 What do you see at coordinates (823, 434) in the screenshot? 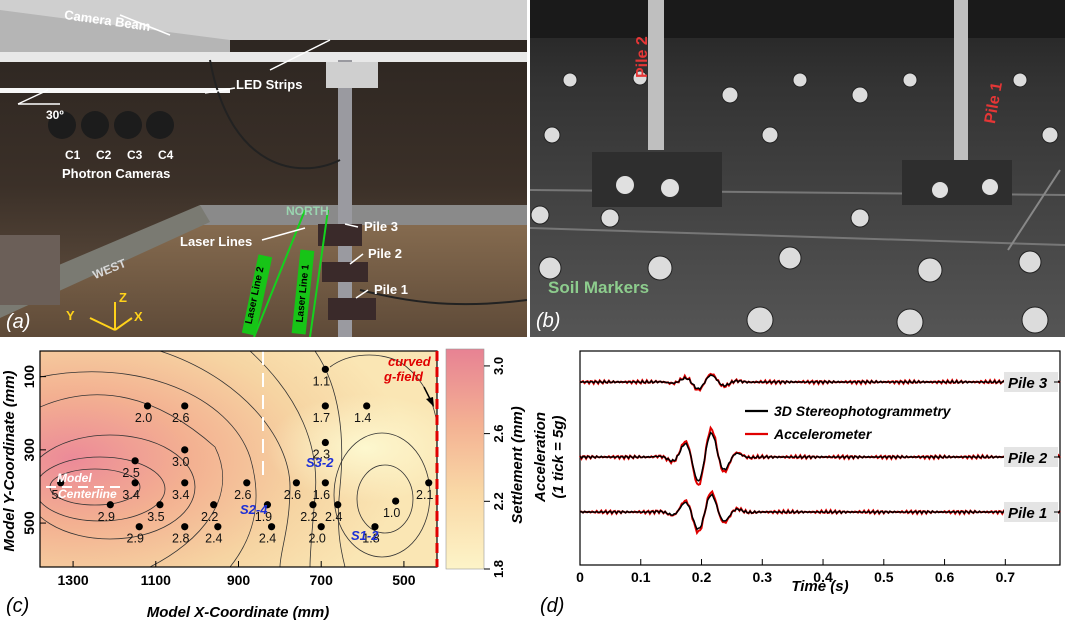
I see `legend-accel: Accelerometer` at bounding box center [823, 434].